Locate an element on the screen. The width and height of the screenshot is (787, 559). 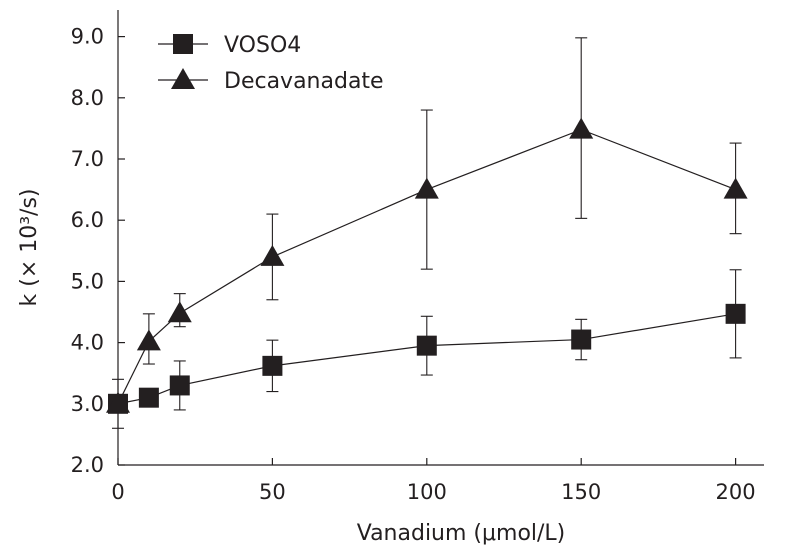
y-tick-label: 9.0 is located at coordinates (87, 37).